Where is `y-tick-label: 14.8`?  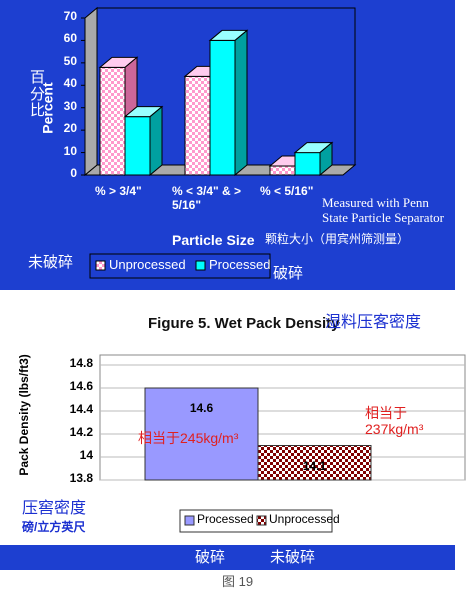 y-tick-label: 14.8 is located at coordinates (81, 363).